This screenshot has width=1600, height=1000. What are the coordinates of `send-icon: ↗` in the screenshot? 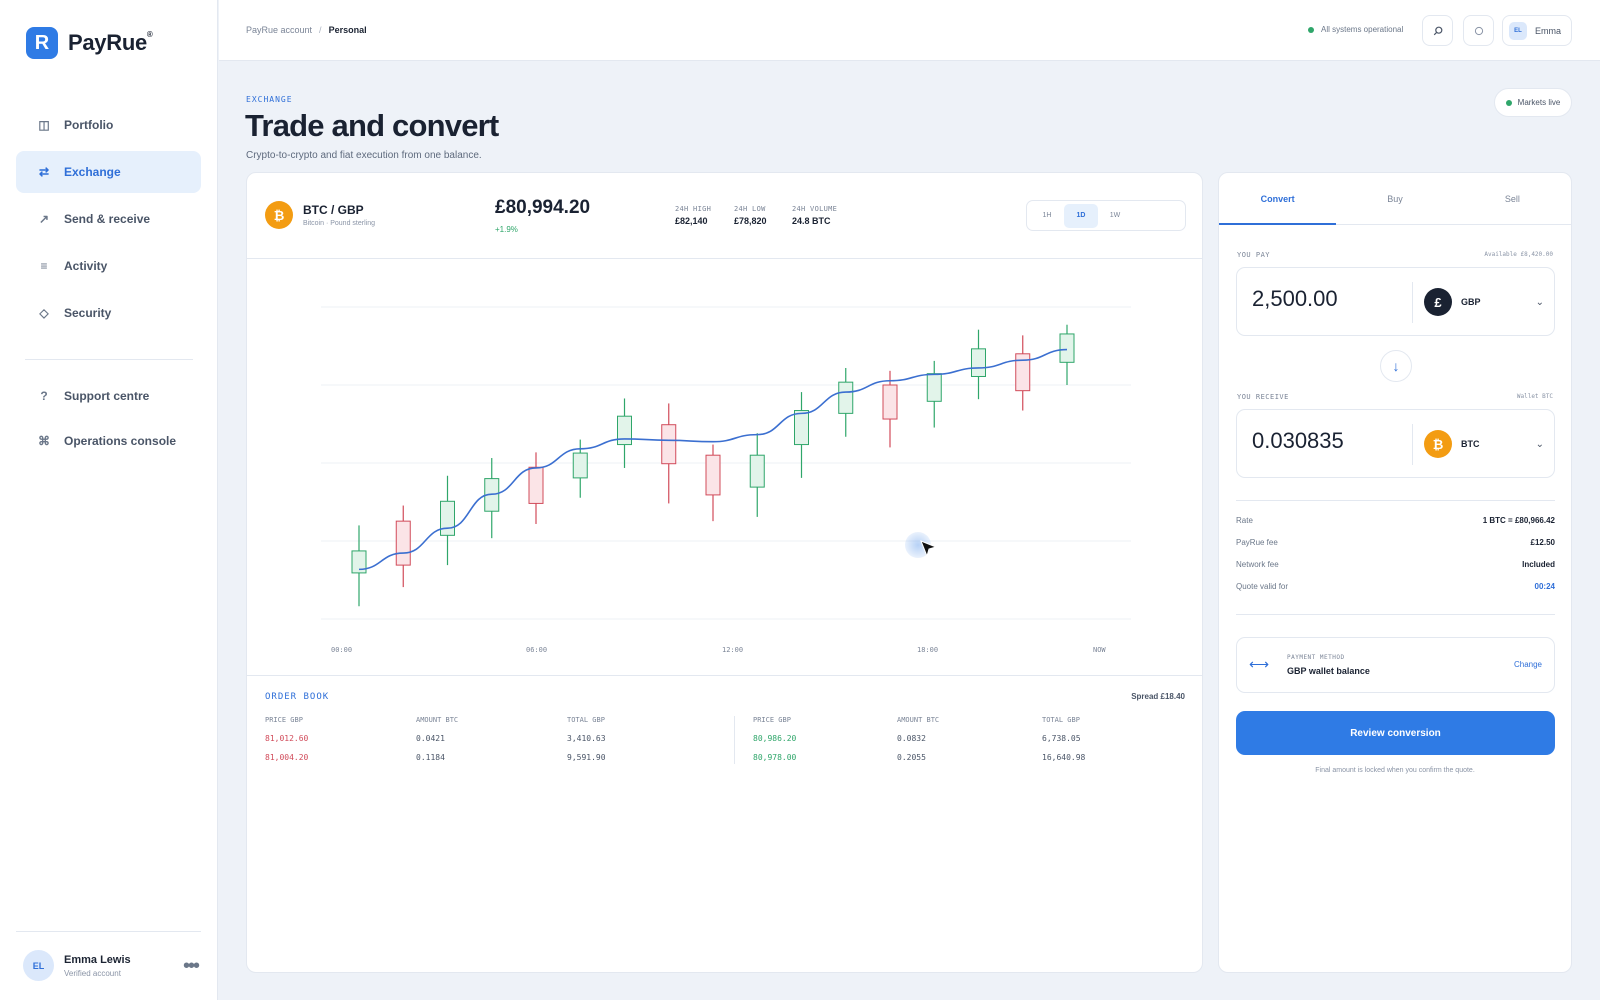 It's located at (44, 219).